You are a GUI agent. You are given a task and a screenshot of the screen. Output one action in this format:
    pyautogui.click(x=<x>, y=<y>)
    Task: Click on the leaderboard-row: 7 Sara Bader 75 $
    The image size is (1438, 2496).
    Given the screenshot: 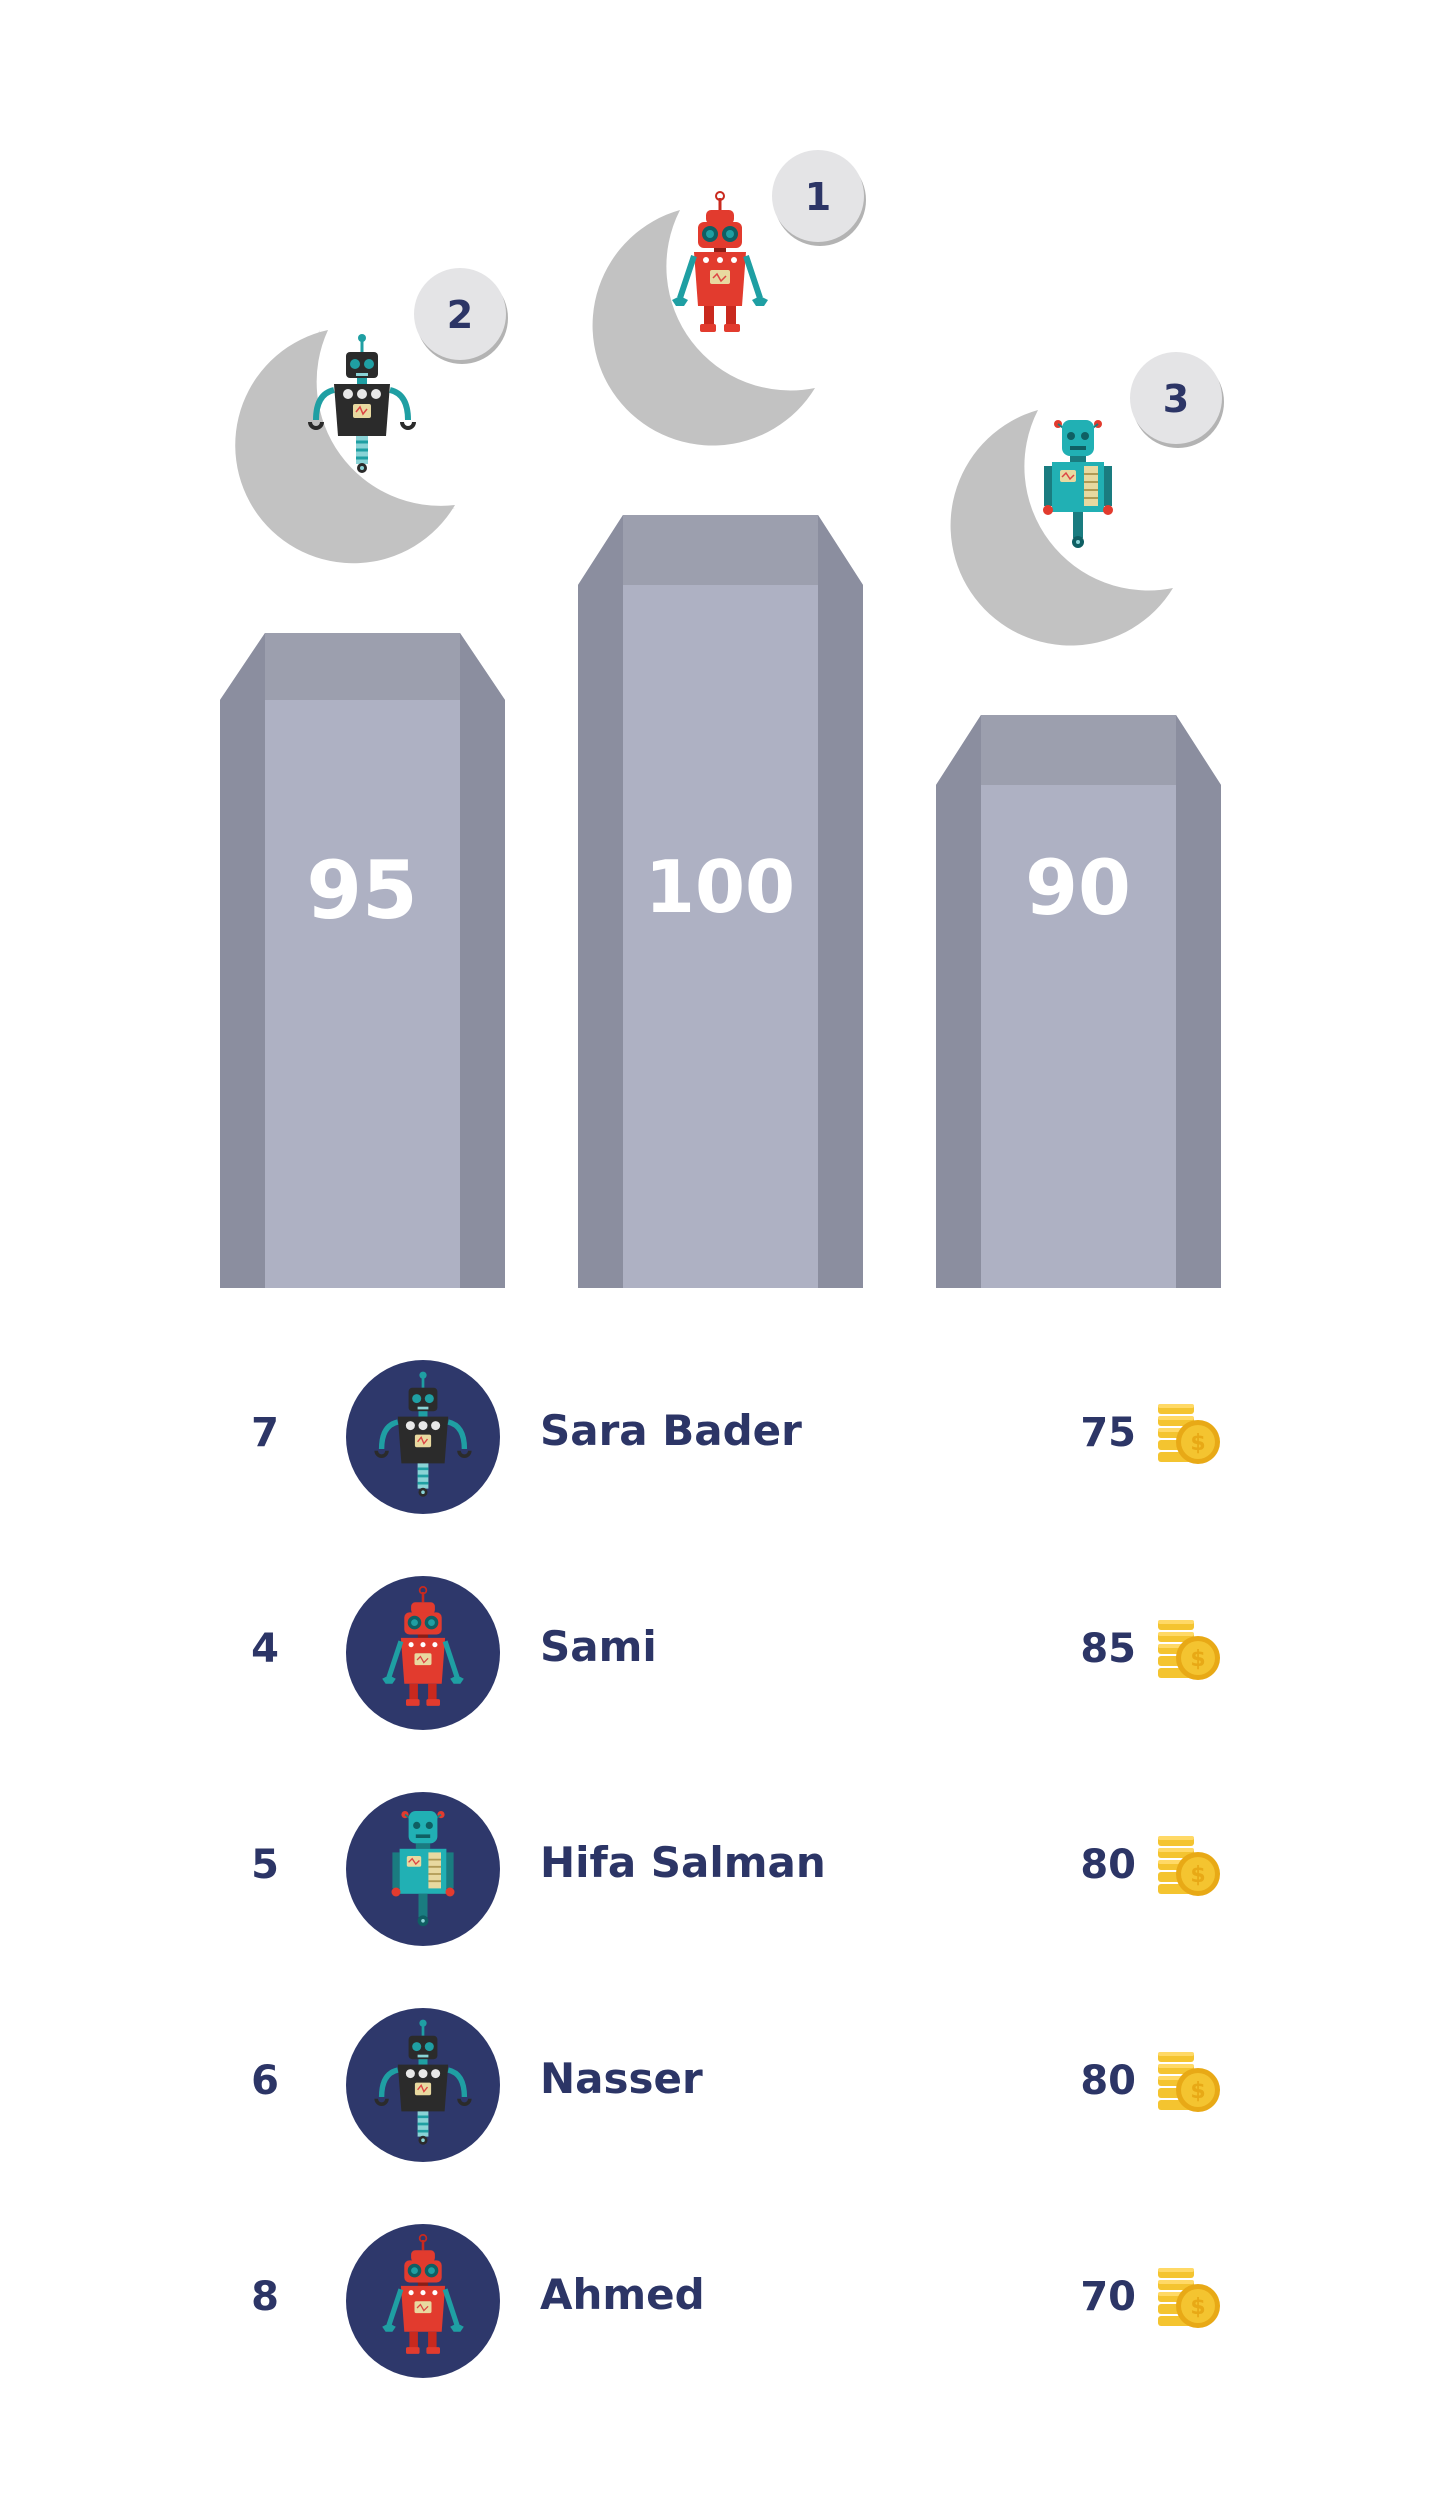 What is the action you would take?
    pyautogui.click(x=719, y=1440)
    